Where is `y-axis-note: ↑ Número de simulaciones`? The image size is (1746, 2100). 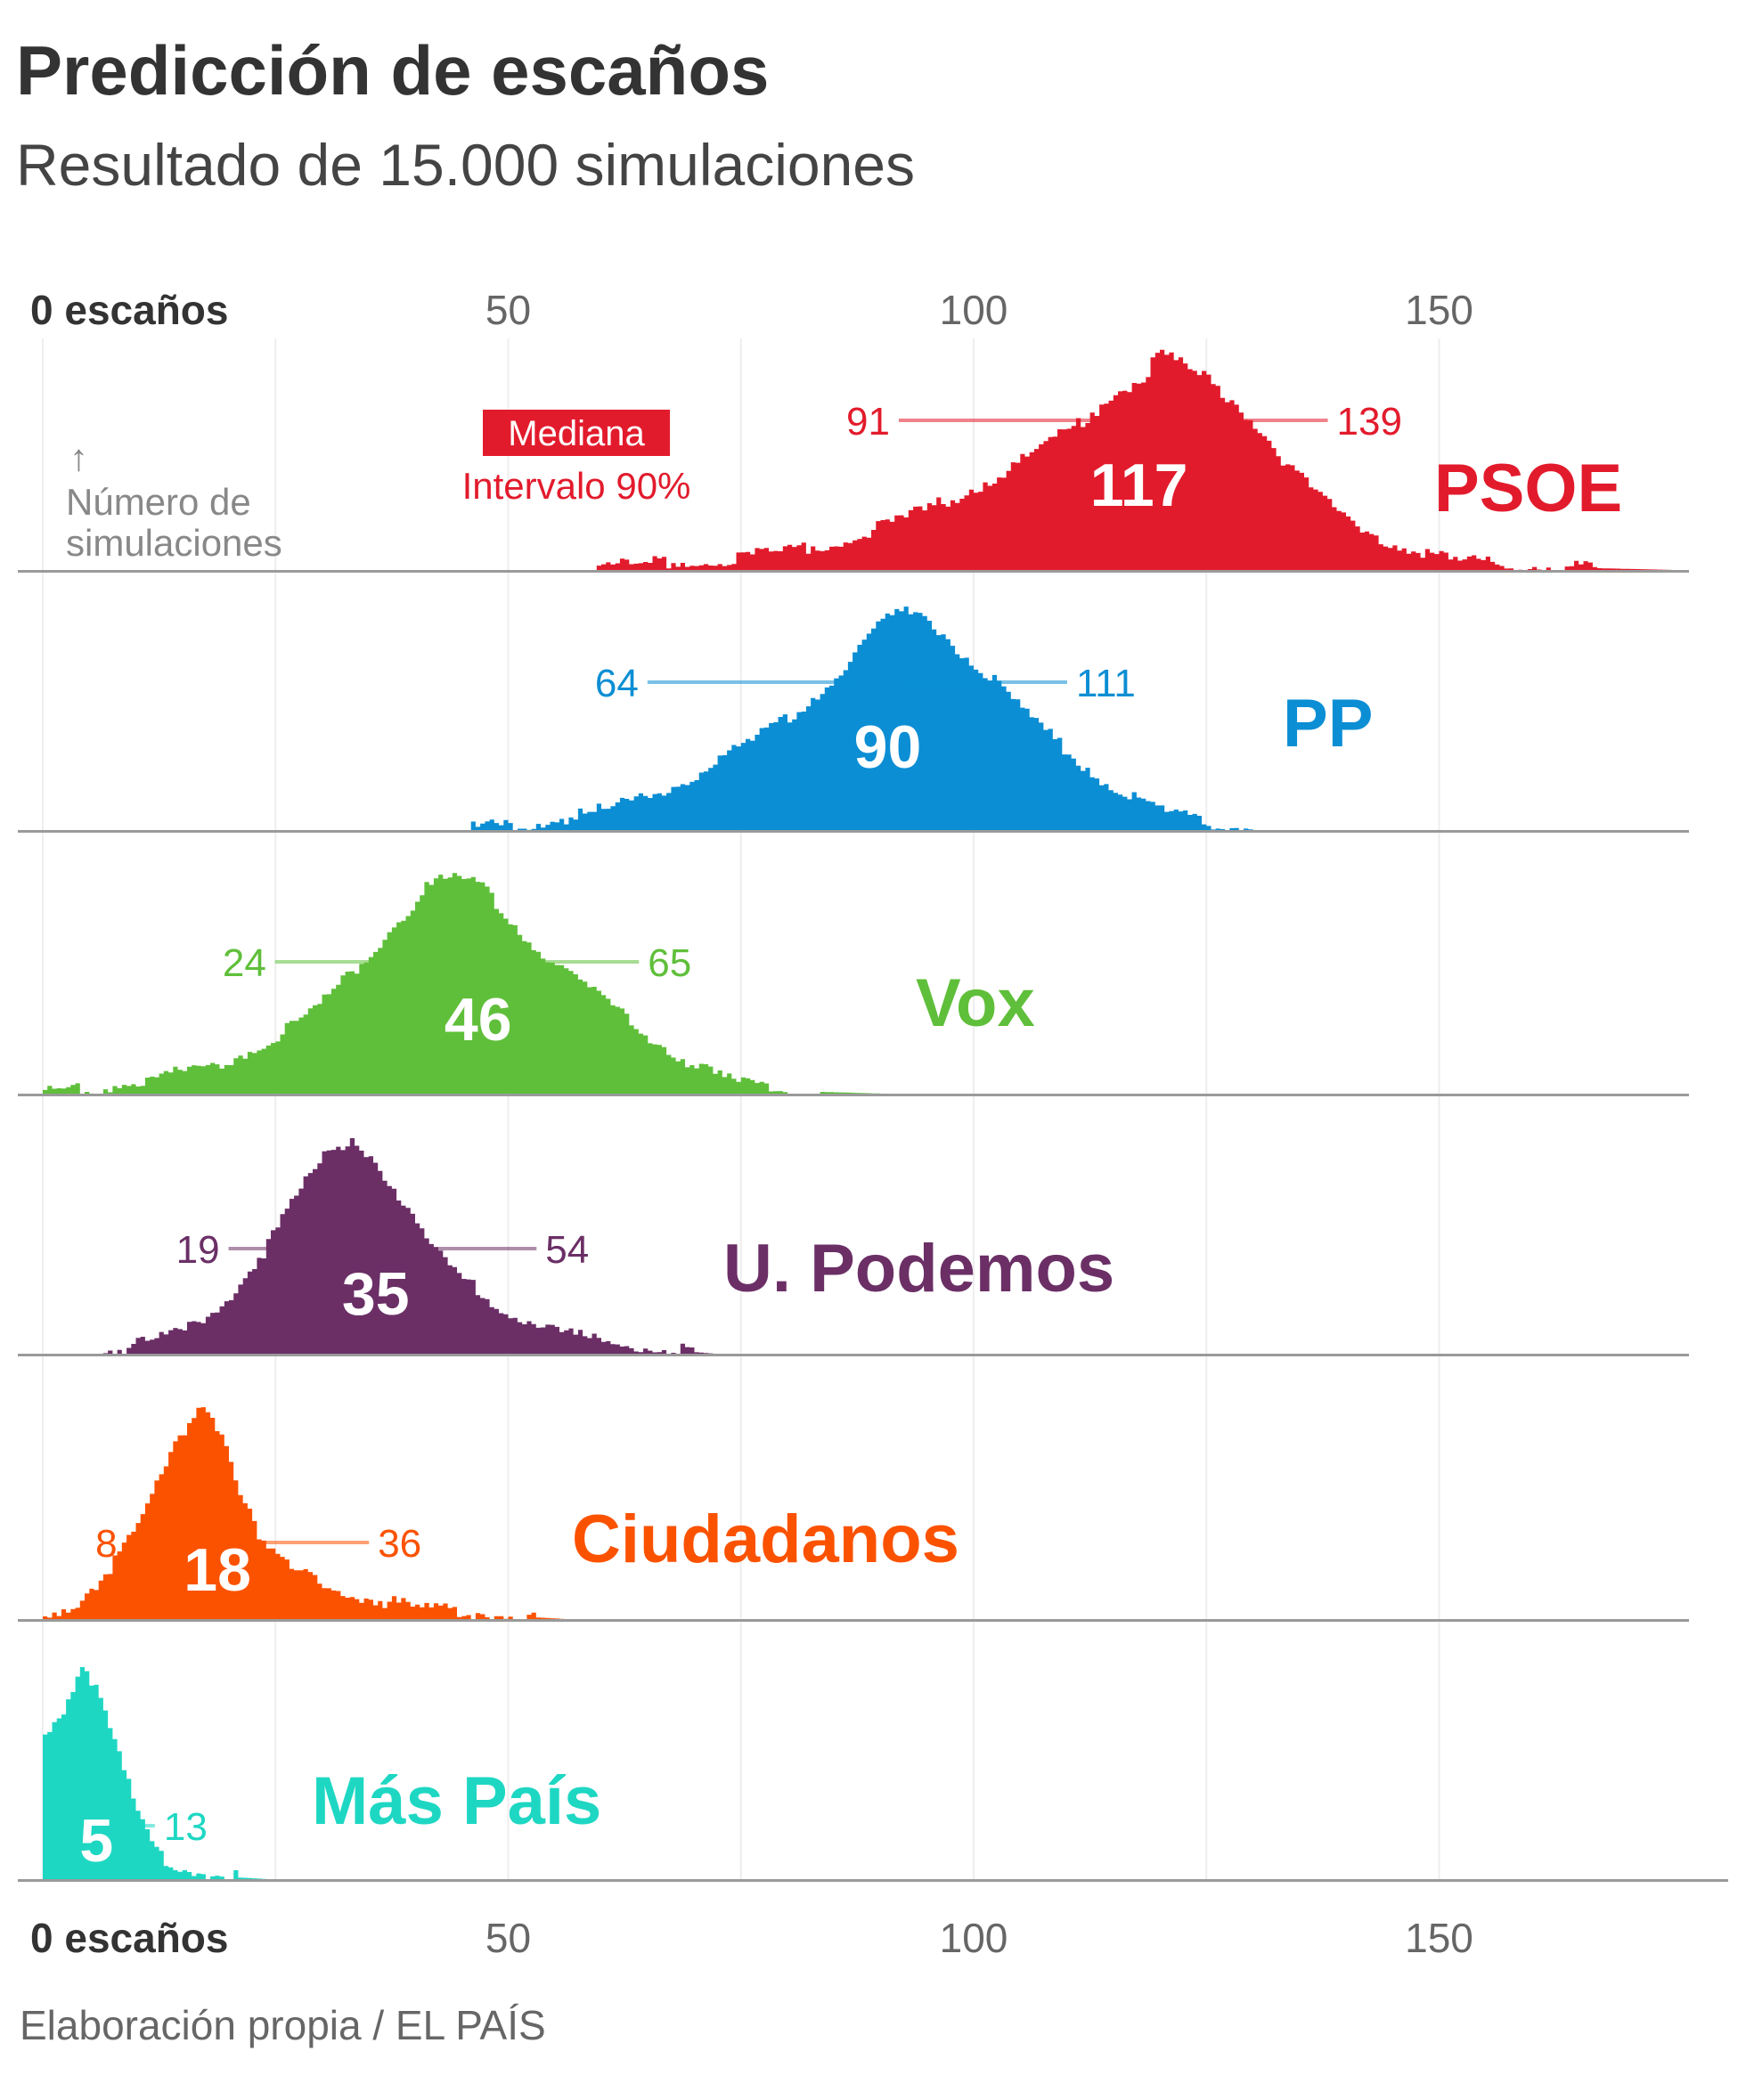 y-axis-note: ↑ Número de simulaciones is located at coordinates (174, 500).